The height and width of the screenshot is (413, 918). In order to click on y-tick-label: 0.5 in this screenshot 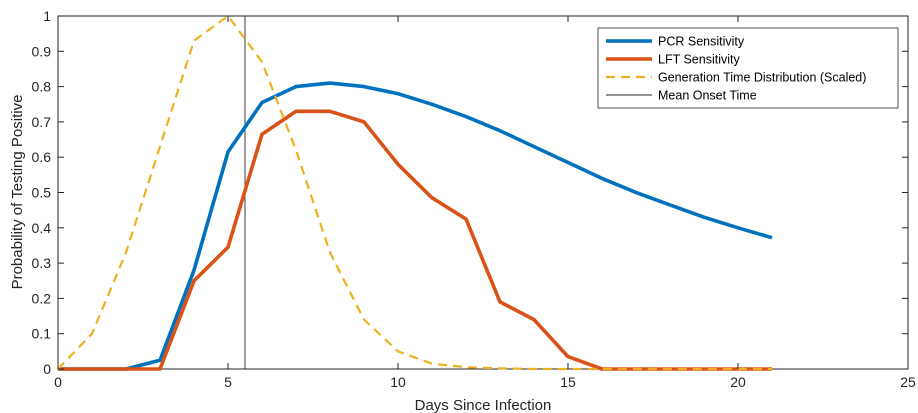, I will do `click(42, 193)`.